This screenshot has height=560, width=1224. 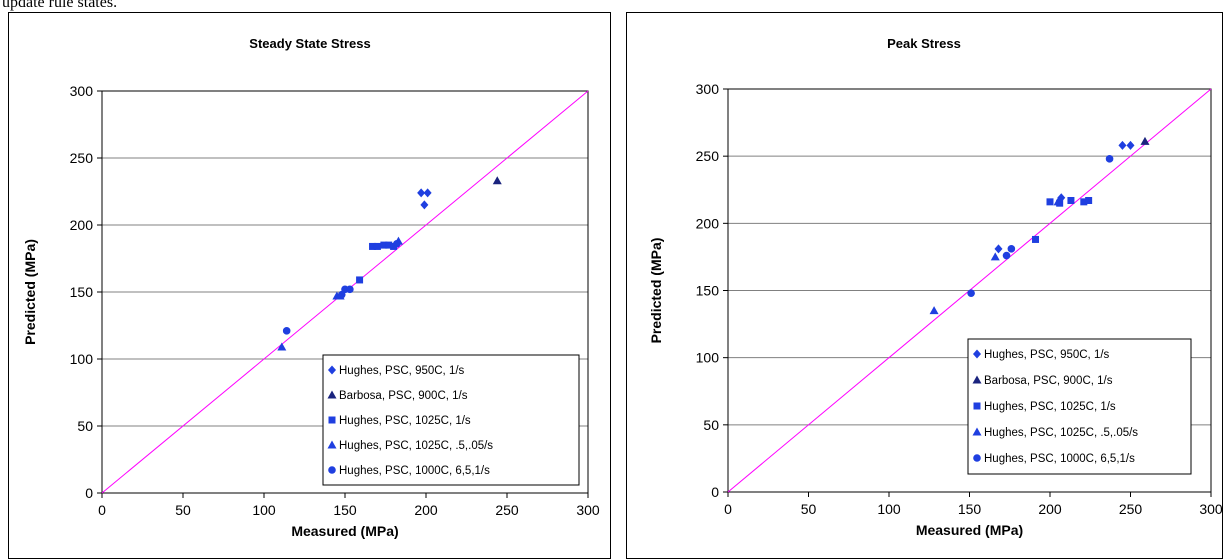 I want to click on steady-state-ytick-label-250: 250, so click(x=82, y=158).